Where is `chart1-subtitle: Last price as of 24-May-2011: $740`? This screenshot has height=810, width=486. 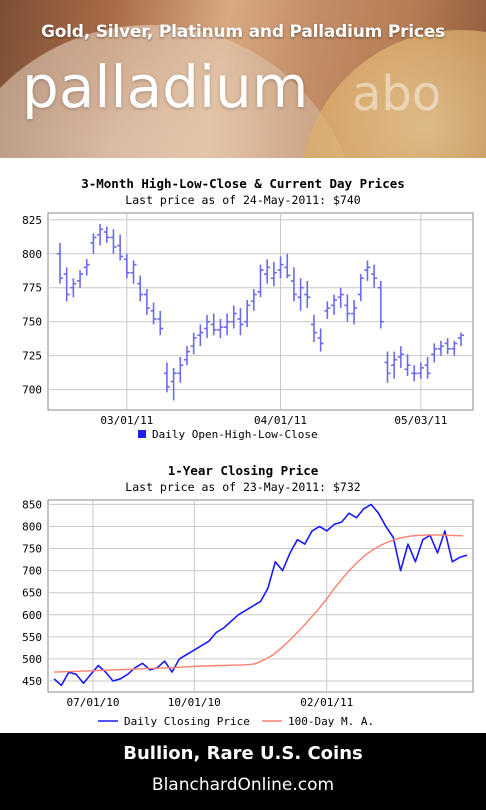 chart1-subtitle: Last price as of 24-May-2011: $740 is located at coordinates (243, 200).